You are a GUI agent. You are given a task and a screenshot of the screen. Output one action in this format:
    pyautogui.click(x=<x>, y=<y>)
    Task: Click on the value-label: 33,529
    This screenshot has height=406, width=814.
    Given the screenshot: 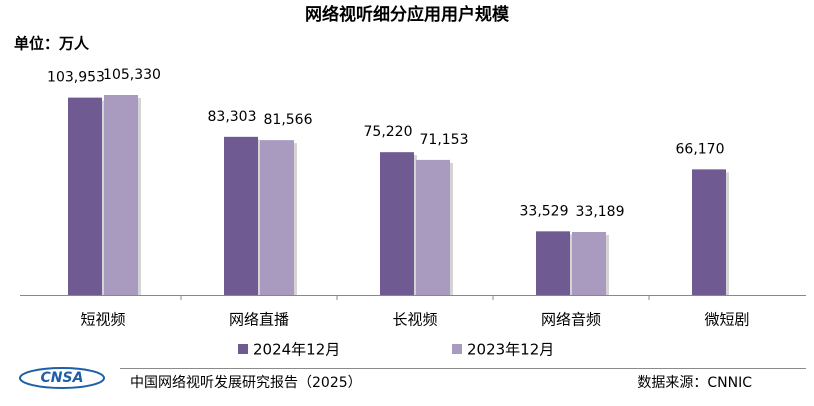 What is the action you would take?
    pyautogui.click(x=544, y=211)
    